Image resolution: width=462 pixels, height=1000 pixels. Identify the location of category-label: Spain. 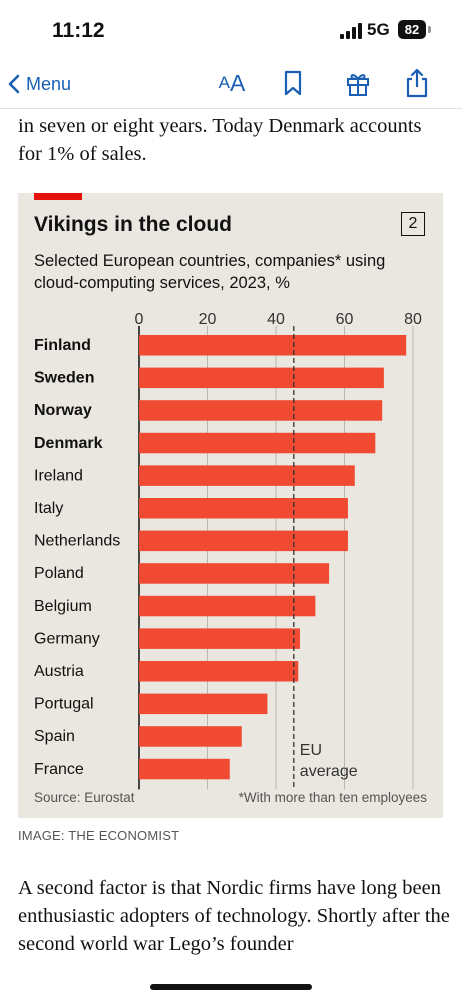
(54, 736).